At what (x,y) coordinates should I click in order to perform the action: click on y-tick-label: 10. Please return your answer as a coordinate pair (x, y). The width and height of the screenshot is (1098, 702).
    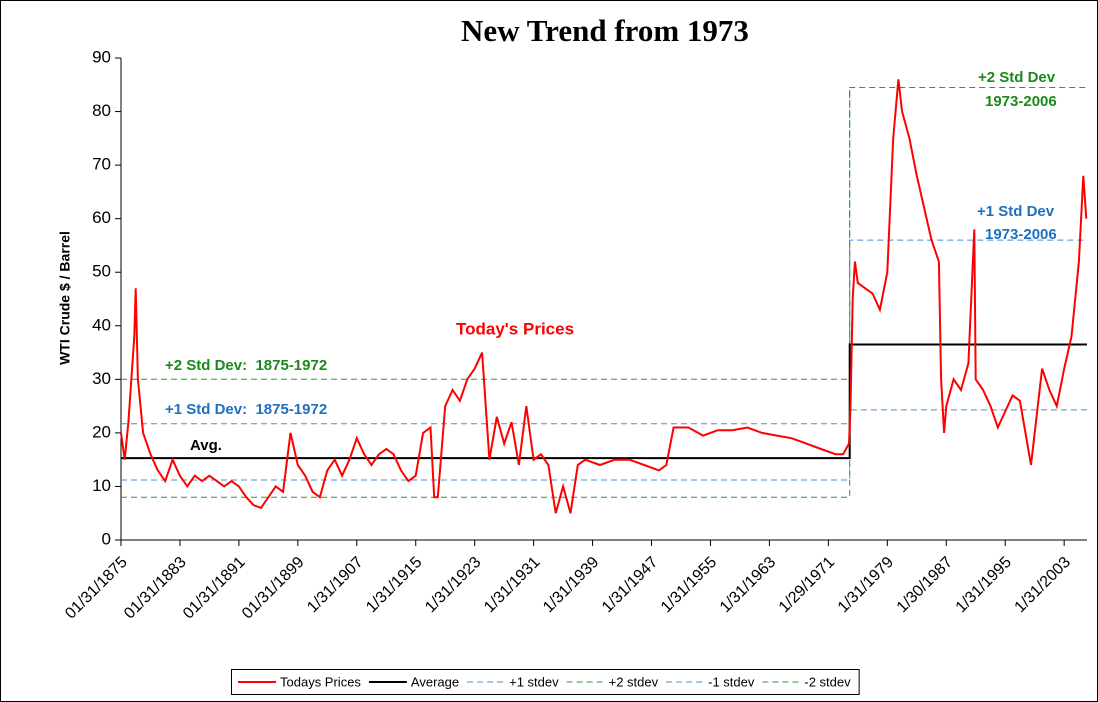
    Looking at the image, I should click on (101, 485).